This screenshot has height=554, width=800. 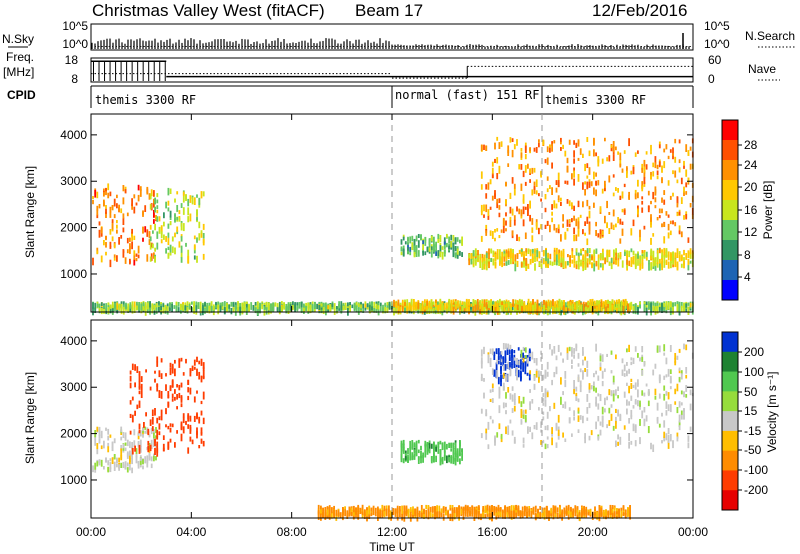 I want to click on cpid-segment-1: themis 3300 RF, so click(x=145, y=100).